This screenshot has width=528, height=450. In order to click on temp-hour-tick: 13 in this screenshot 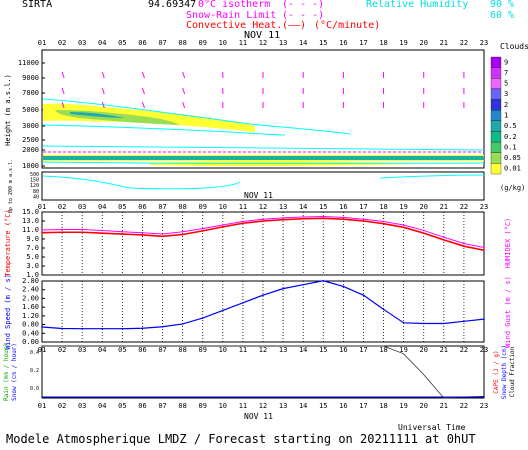, I will do `click(283, 207)`.